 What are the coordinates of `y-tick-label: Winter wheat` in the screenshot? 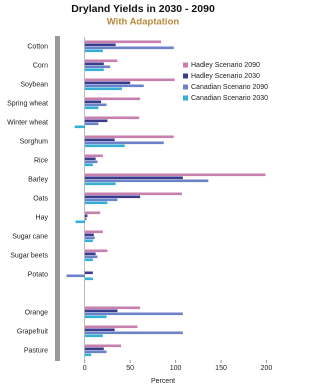 It's located at (27, 122).